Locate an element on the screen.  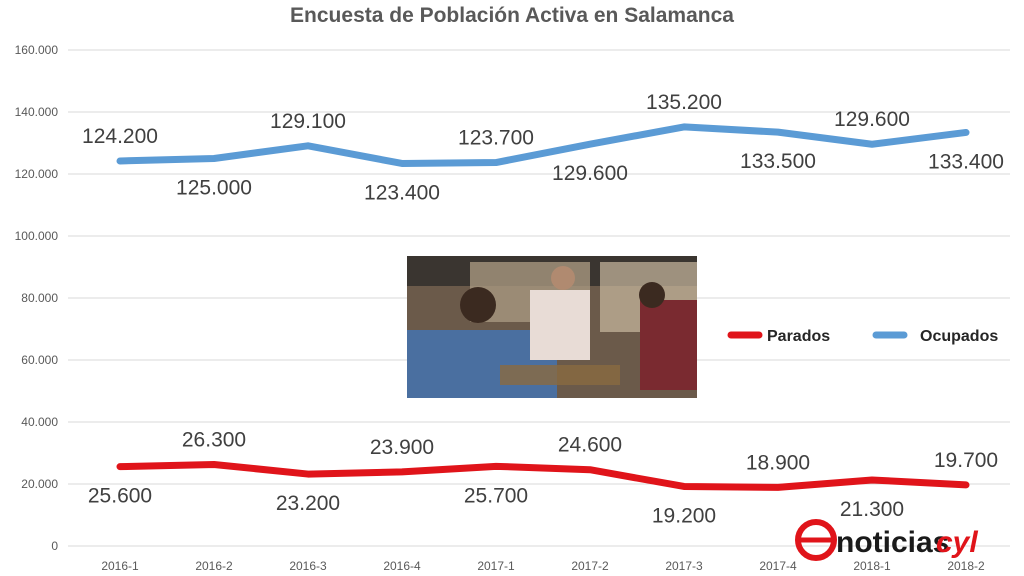
series-line-parados is located at coordinates (543, 475).